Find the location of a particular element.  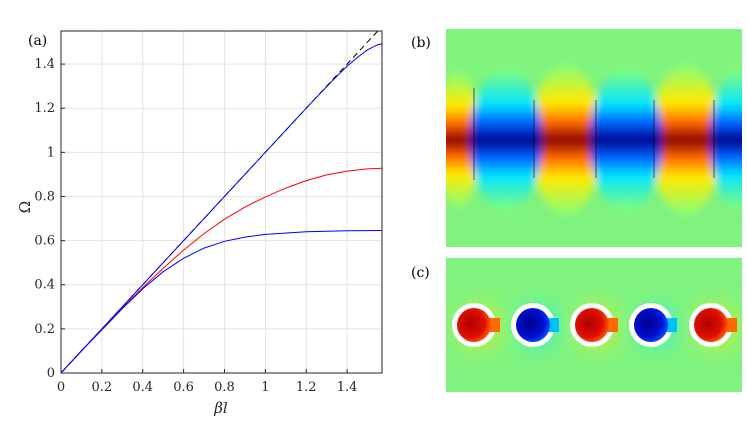

x-tick-label: 0.4 is located at coordinates (142, 387).